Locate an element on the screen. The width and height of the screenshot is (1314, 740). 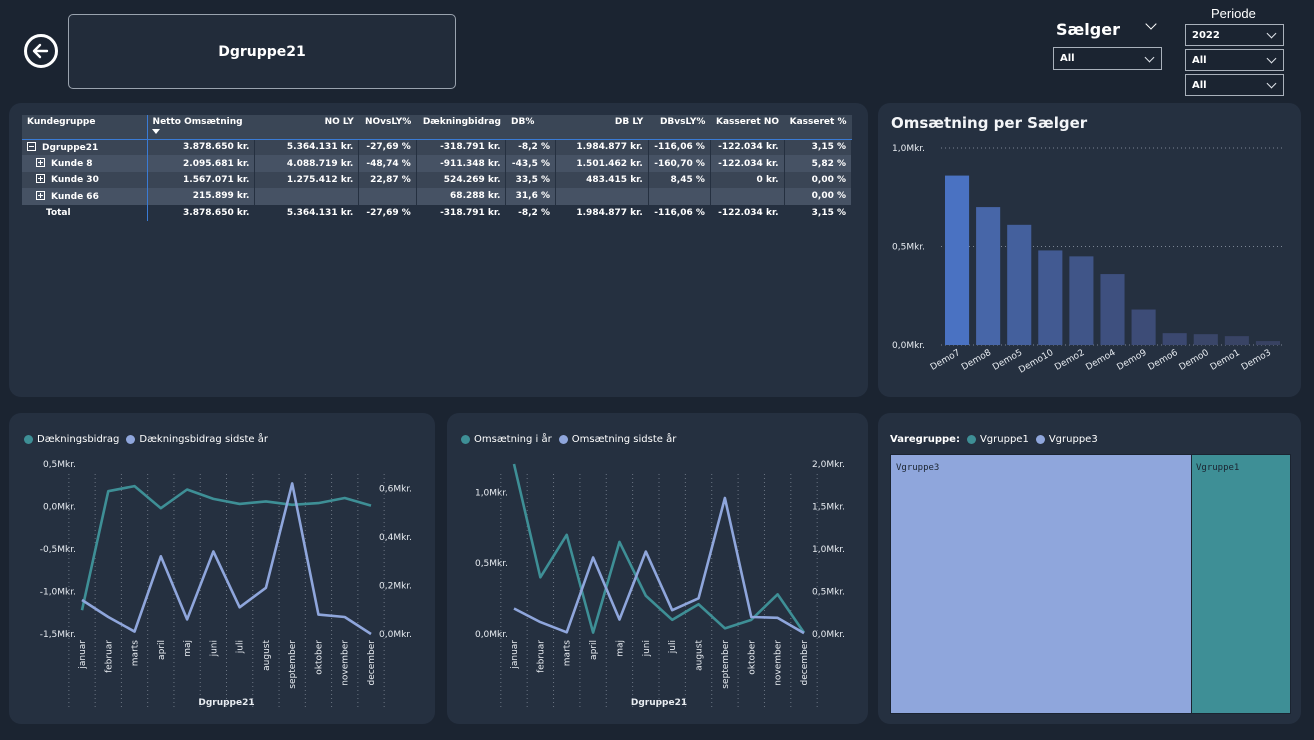
sort-descending-icon is located at coordinates (155, 131).